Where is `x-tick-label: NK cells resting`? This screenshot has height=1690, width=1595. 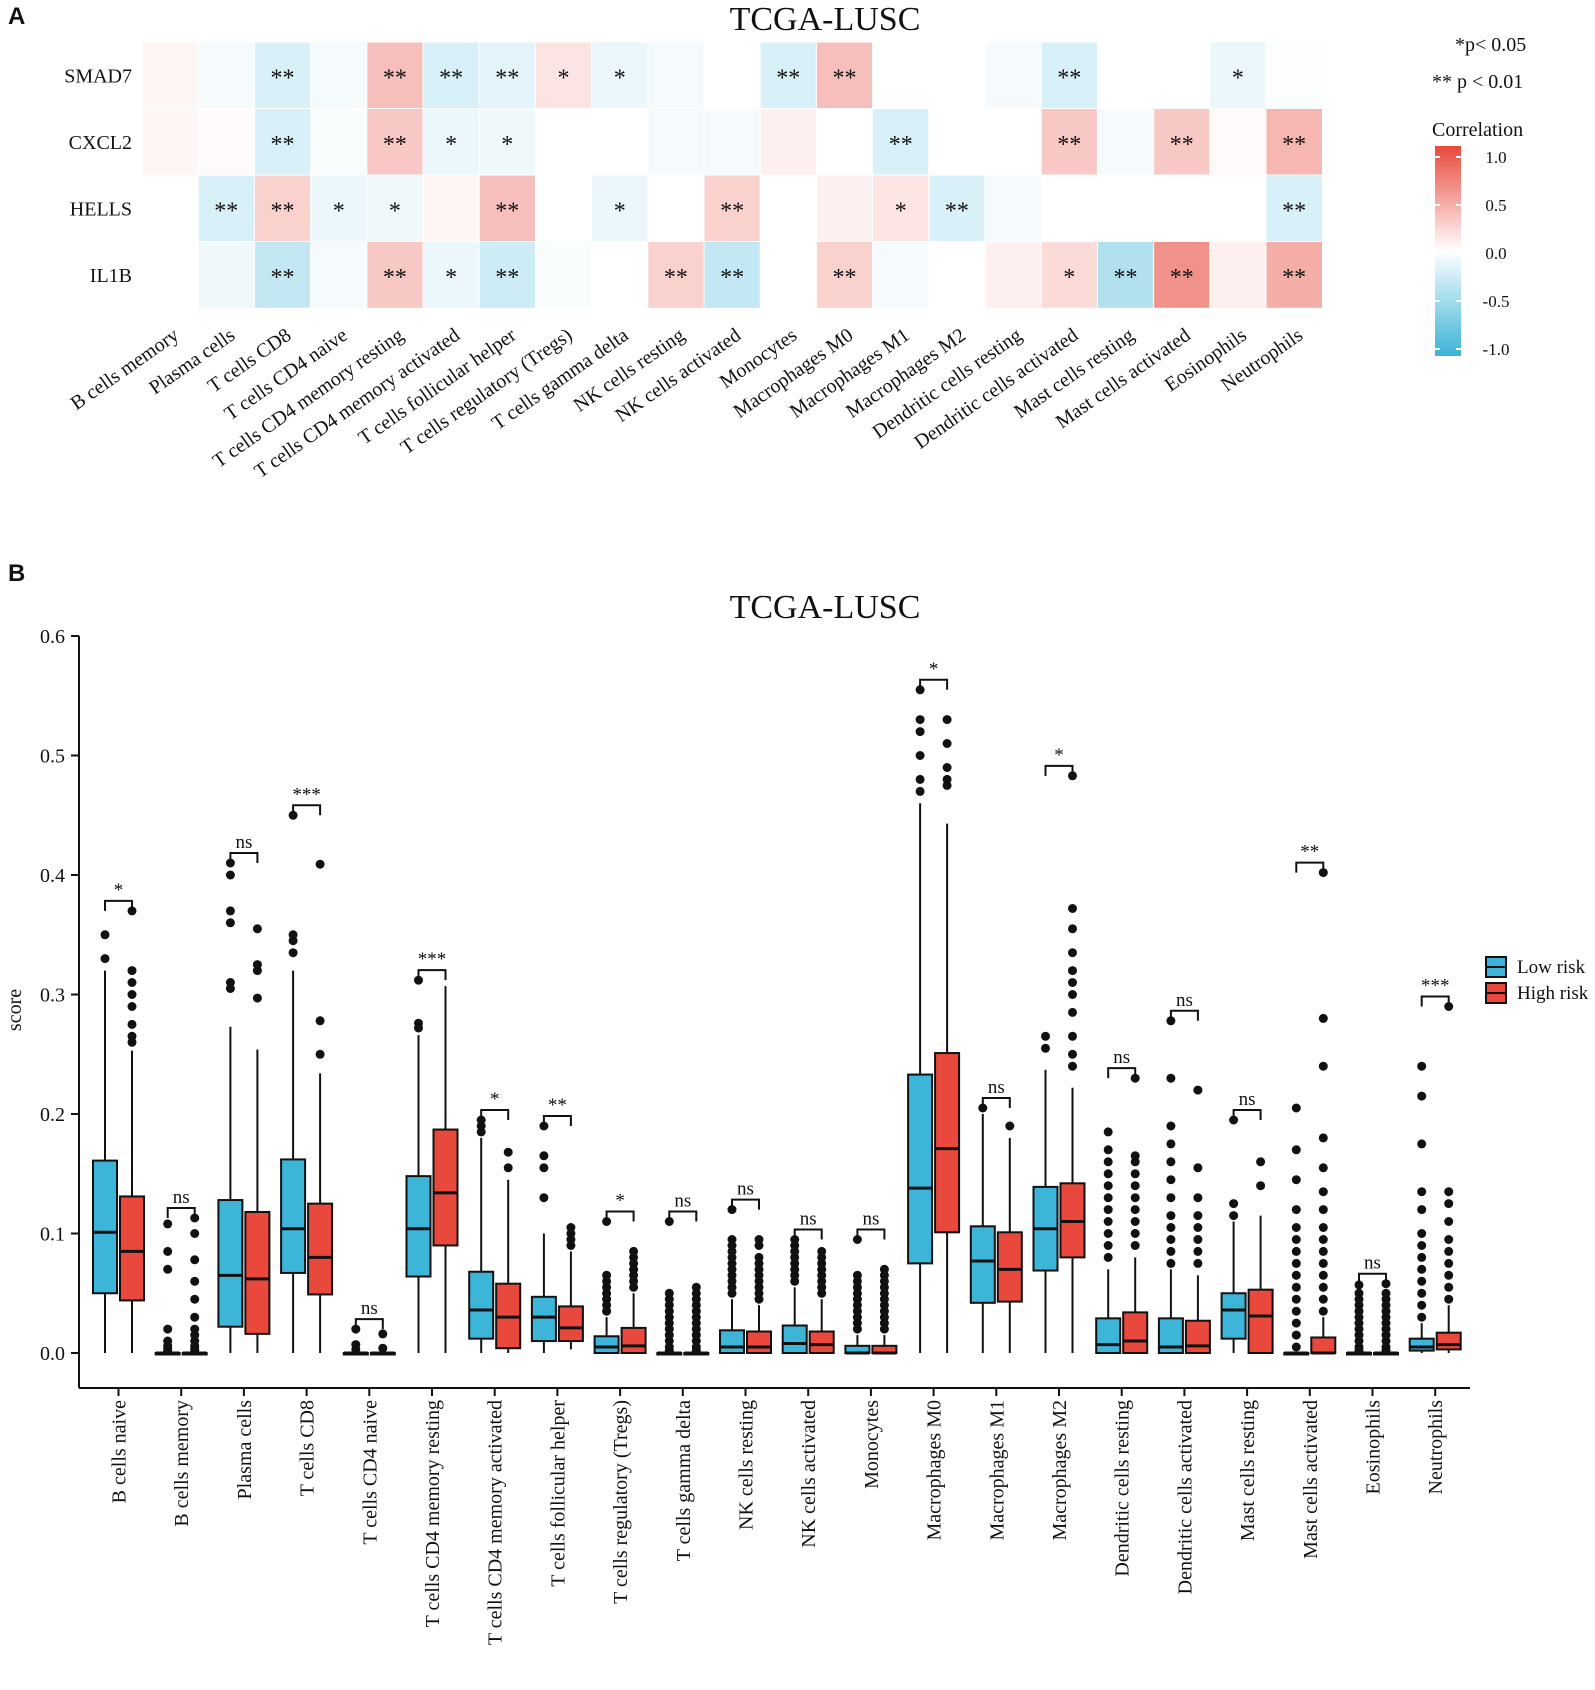 x-tick-label: NK cells resting is located at coordinates (747, 1465).